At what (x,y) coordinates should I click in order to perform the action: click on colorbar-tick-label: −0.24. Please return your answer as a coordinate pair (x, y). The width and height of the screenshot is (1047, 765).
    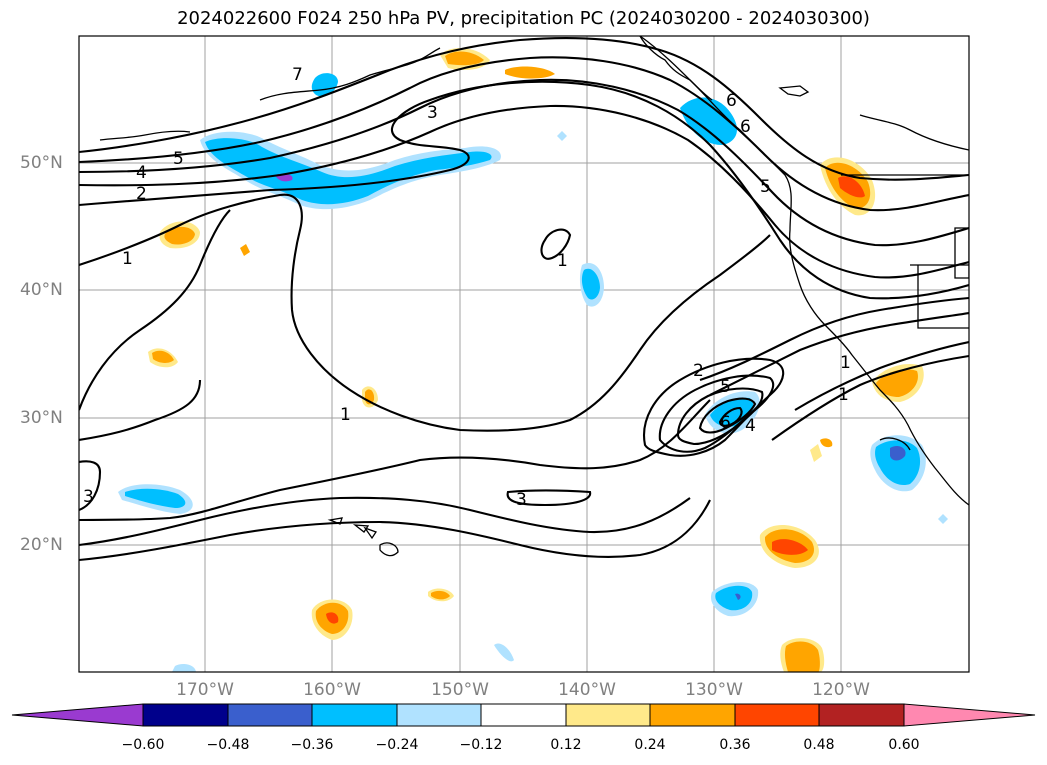
    Looking at the image, I should click on (397, 745).